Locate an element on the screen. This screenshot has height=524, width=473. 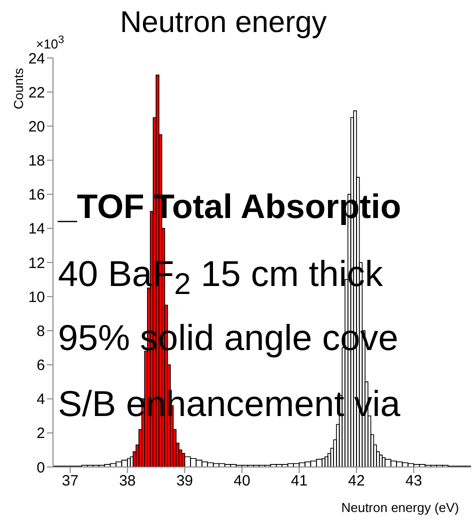
x-axis-title: Neutron energy (eV) is located at coordinates (400, 507).